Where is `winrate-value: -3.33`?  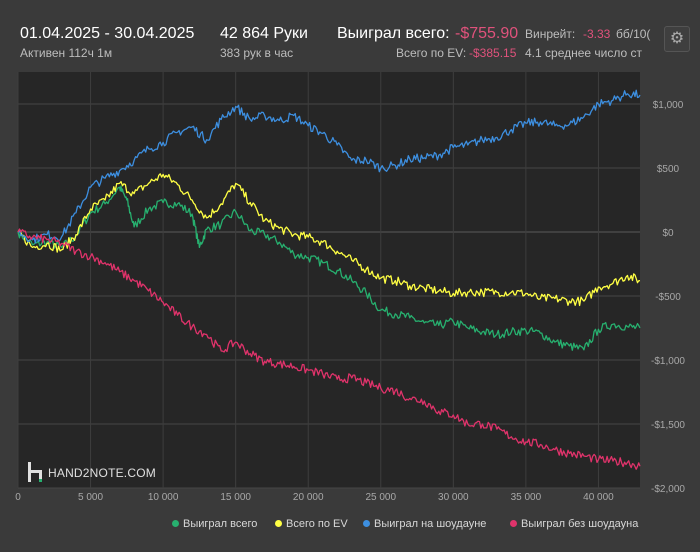 winrate-value: -3.33 is located at coordinates (597, 34).